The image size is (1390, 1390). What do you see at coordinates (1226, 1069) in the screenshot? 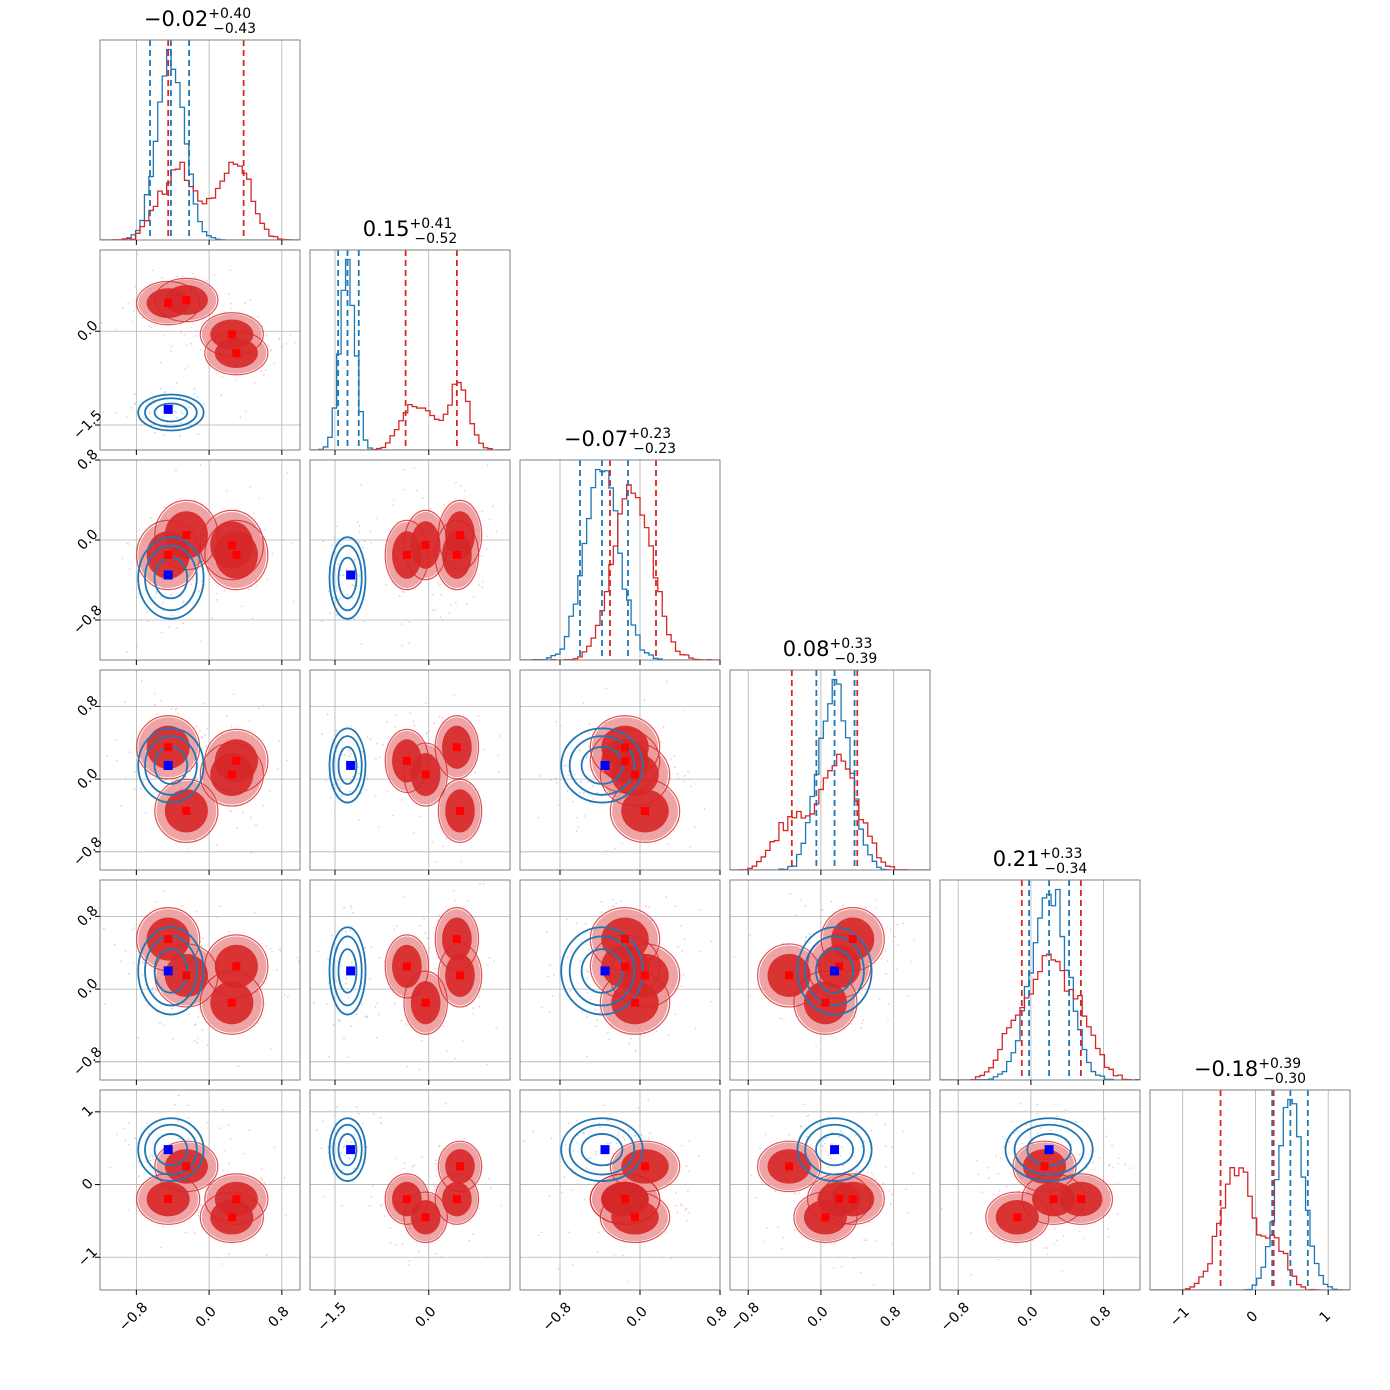
I see `title-median: −0.18` at bounding box center [1226, 1069].